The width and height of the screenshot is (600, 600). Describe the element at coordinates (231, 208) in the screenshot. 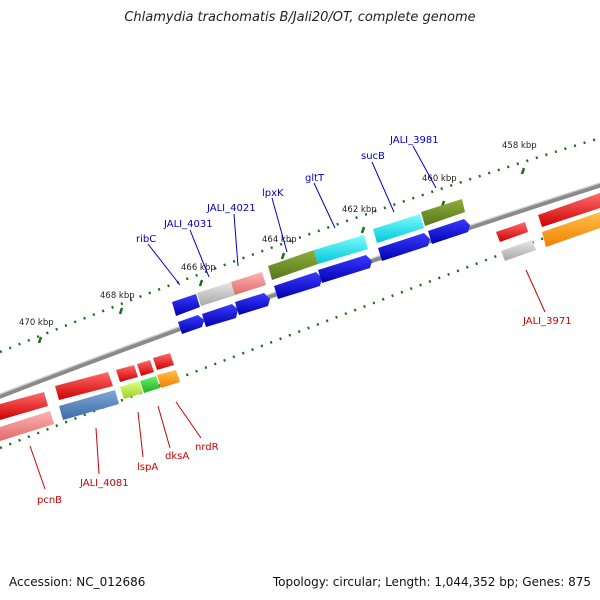

I see `label-JALI_4021: JALI_4021` at that location.